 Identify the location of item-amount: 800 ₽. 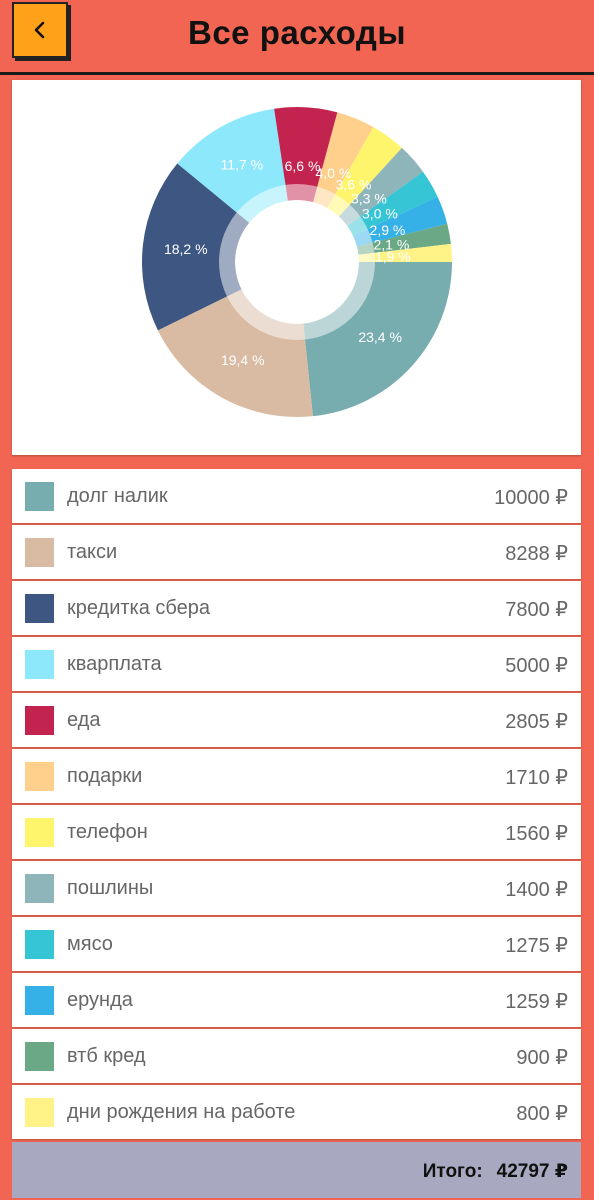
(542, 1114).